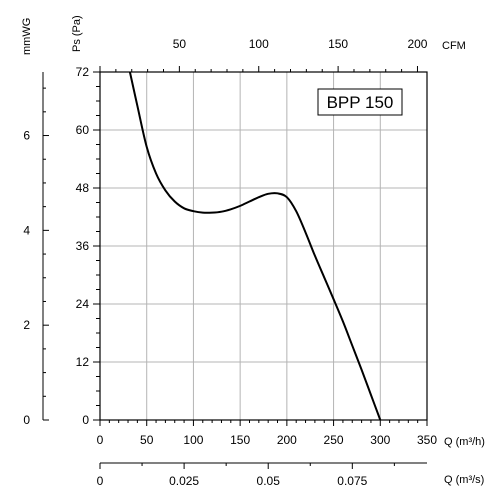 The width and height of the screenshot is (500, 500). What do you see at coordinates (352, 481) in the screenshot?
I see `x-flow-tick-label: 0.075` at bounding box center [352, 481].